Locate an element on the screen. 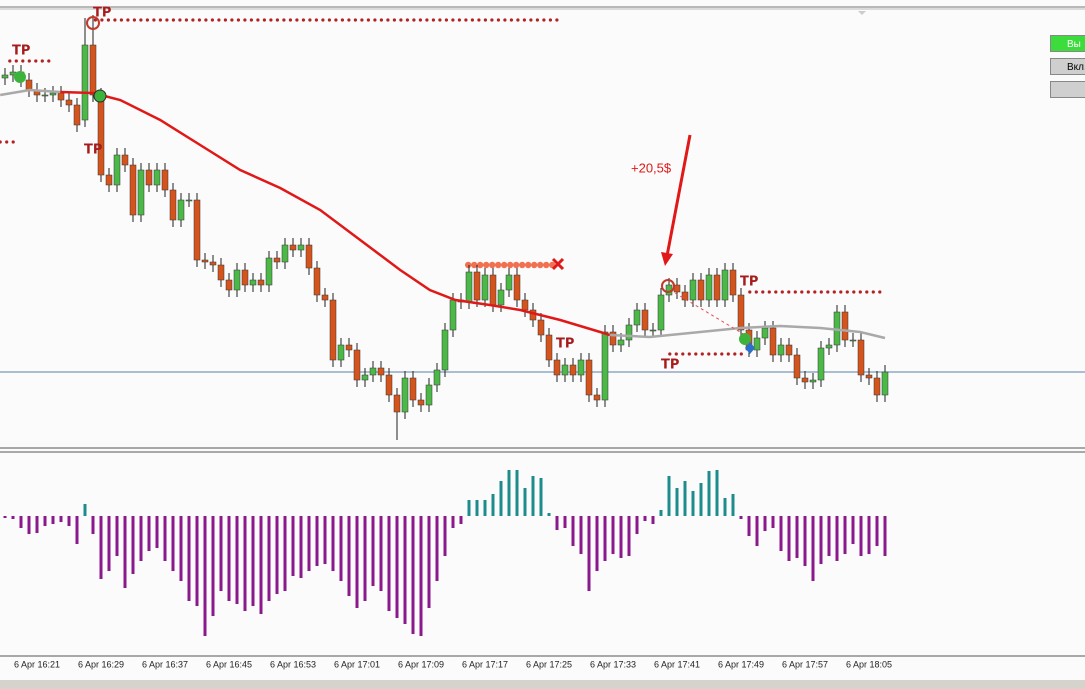  x-tick-label: 6 Apr 17:17 is located at coordinates (485, 664).